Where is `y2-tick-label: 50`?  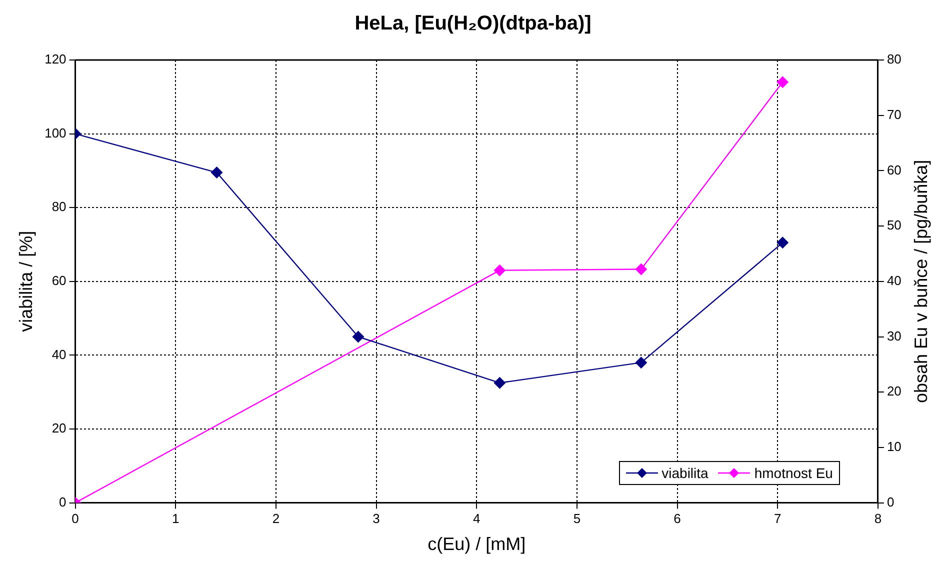
y2-tick-label: 50 is located at coordinates (894, 225).